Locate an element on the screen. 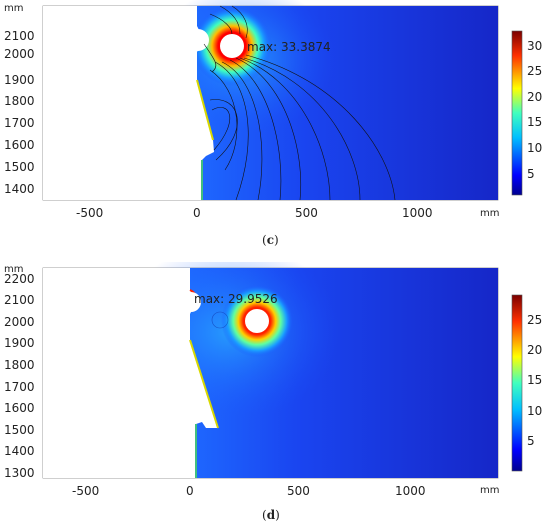 The width and height of the screenshot is (550, 527). plot-c-xtick: -500 is located at coordinates (89, 213).